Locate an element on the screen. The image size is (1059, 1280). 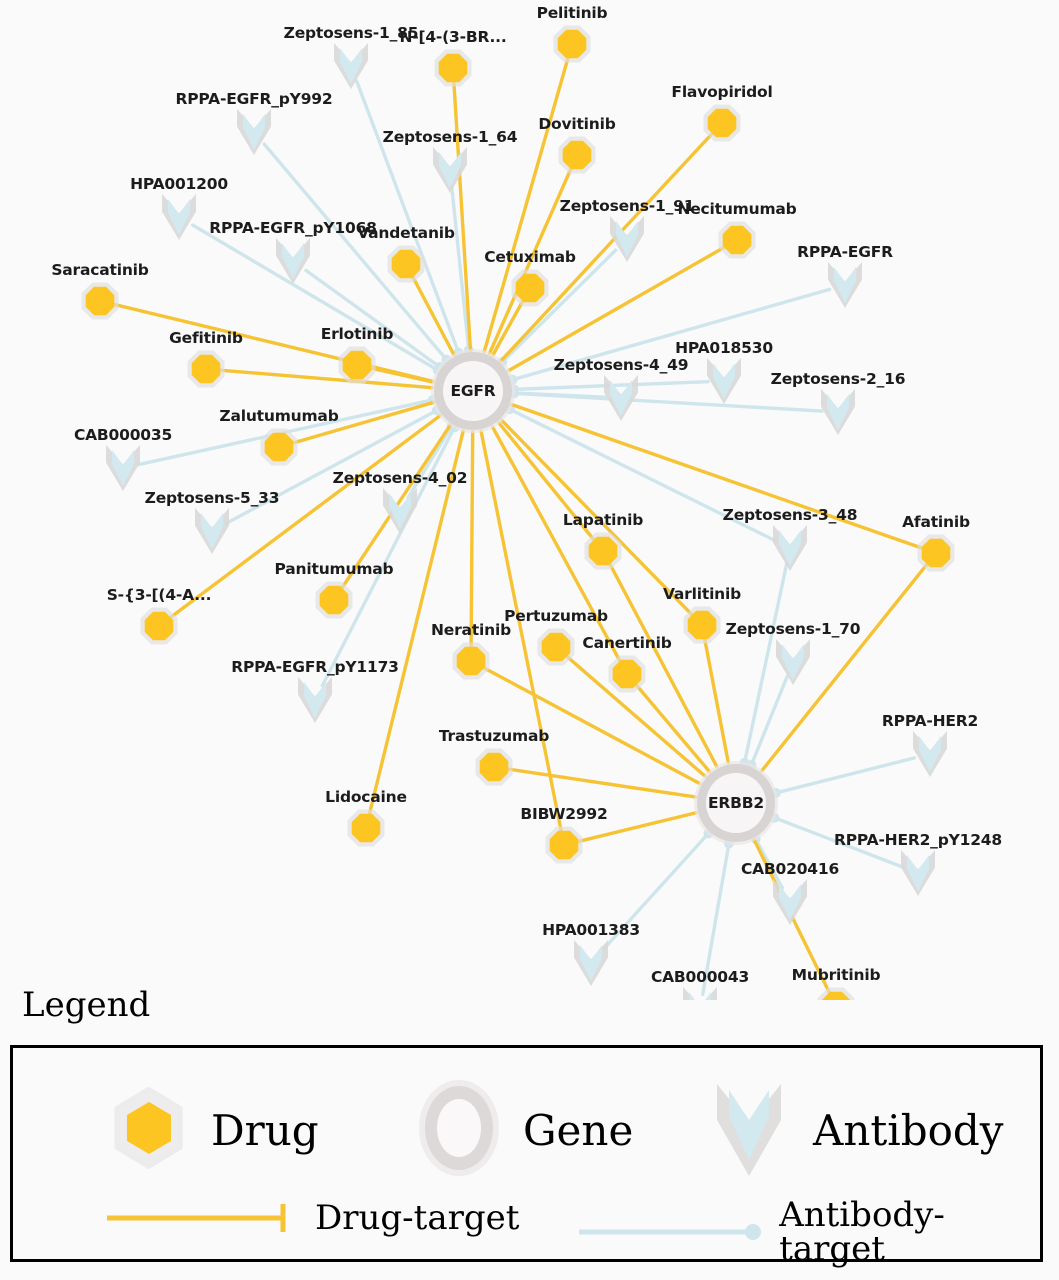
circle-line-icon is located at coordinates (670, 1232).